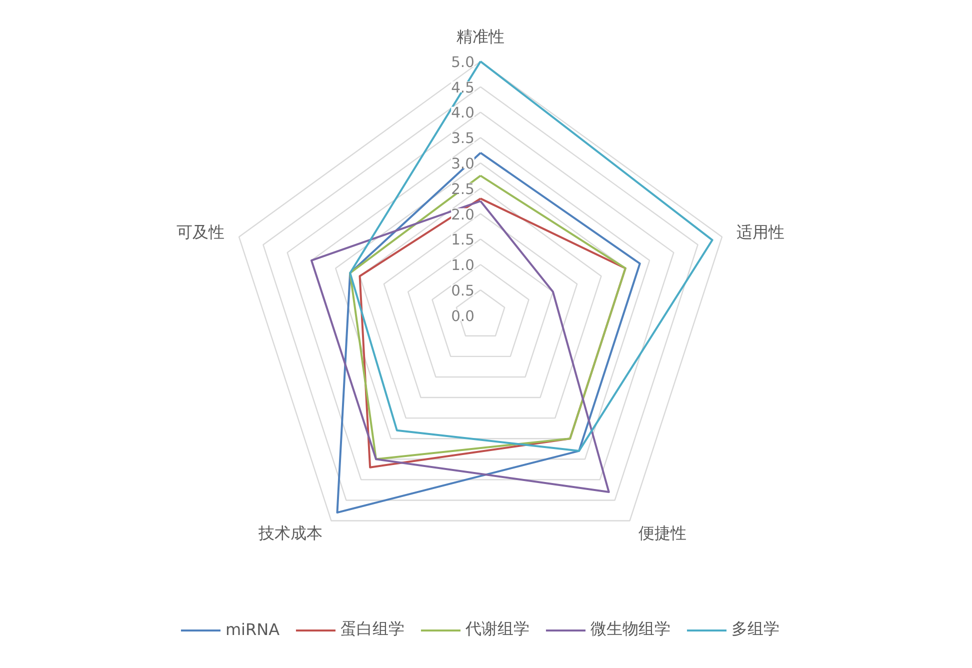 The height and width of the screenshot is (668, 972). What do you see at coordinates (462, 113) in the screenshot?
I see `y-tick-label: 4.0` at bounding box center [462, 113].